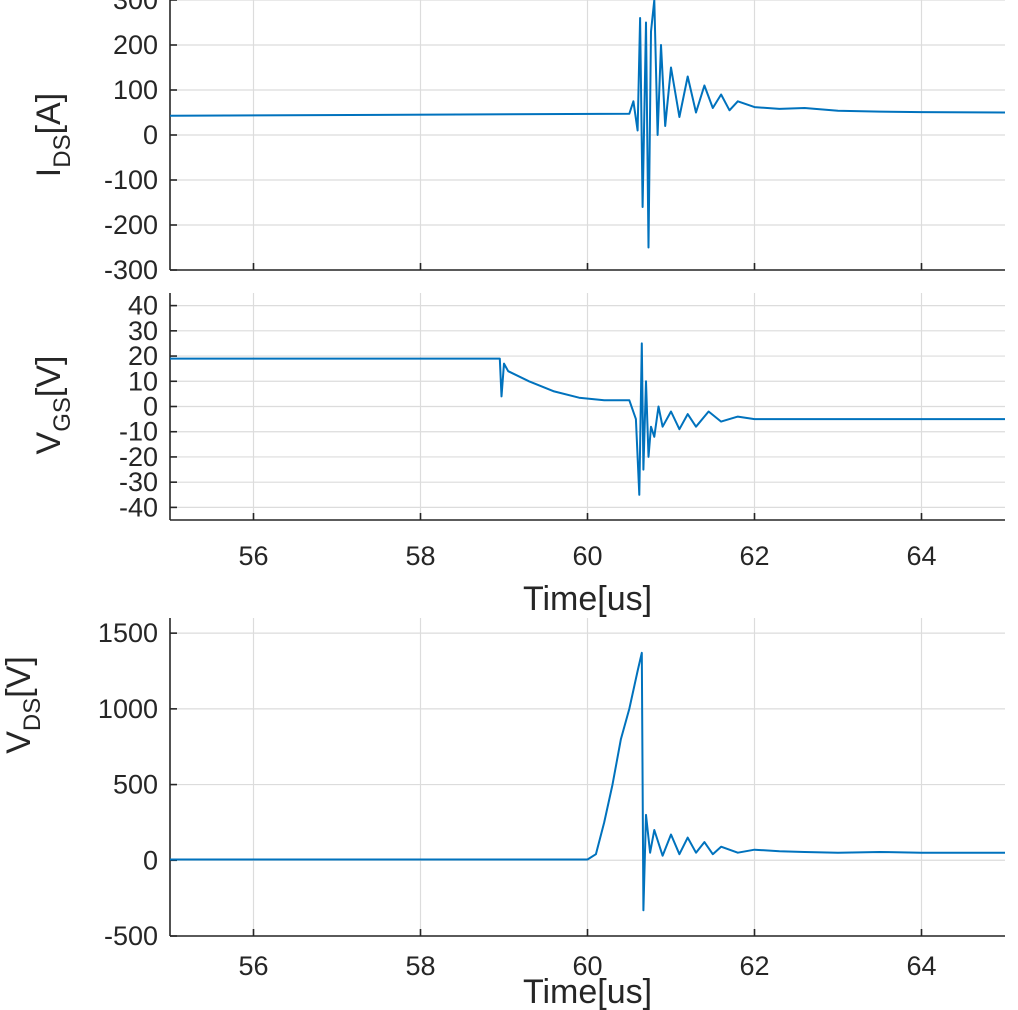 Image resolution: width=1018 pixels, height=1010 pixels. What do you see at coordinates (138, 507) in the screenshot?
I see `y-tick-label: -40` at bounding box center [138, 507].